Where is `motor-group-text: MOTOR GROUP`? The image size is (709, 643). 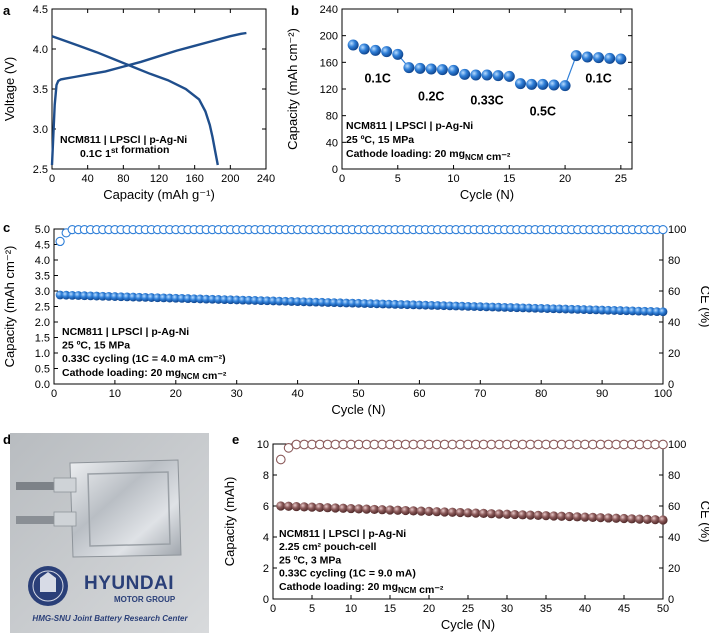
motor-group-text: MOTOR GROUP is located at coordinates (145, 599).